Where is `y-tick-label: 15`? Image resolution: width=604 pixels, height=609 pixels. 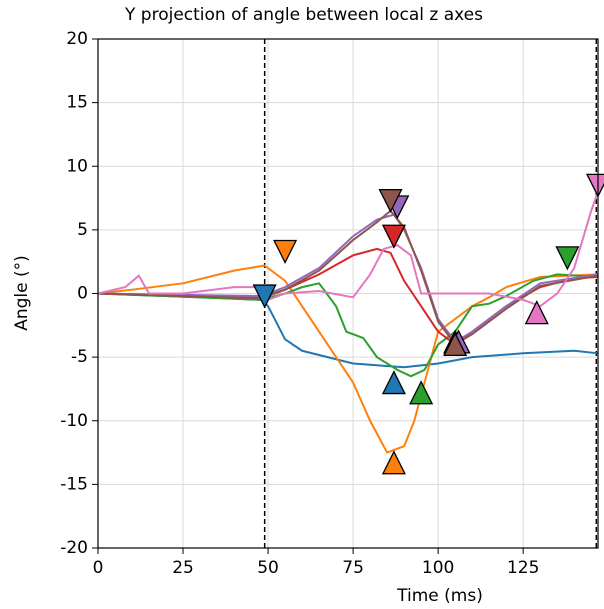 y-tick-label: 15 is located at coordinates (77, 103).